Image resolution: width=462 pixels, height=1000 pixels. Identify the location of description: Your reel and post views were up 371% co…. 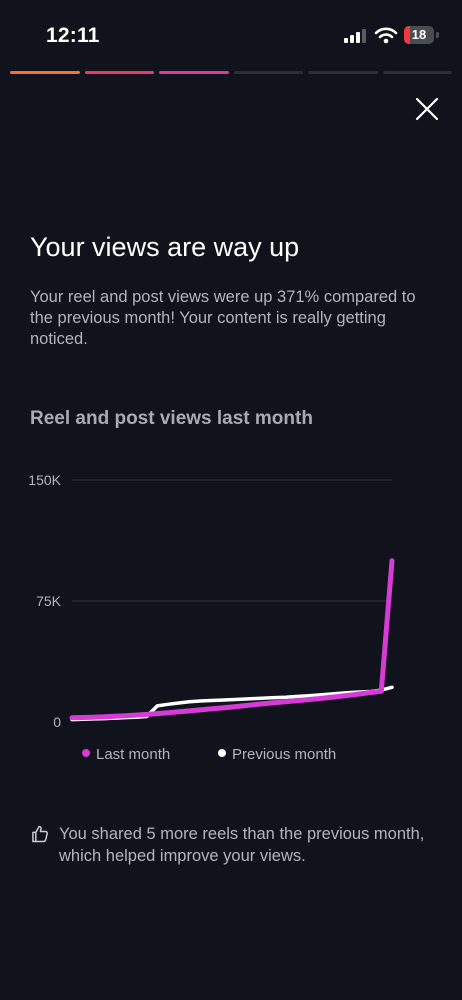
(223, 318).